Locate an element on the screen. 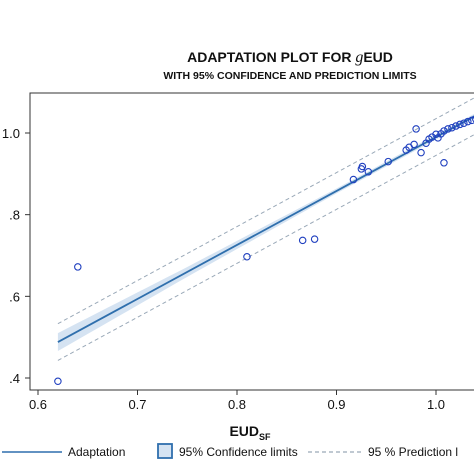 The height and width of the screenshot is (474, 474). legend-box-swatch is located at coordinates (165, 451).